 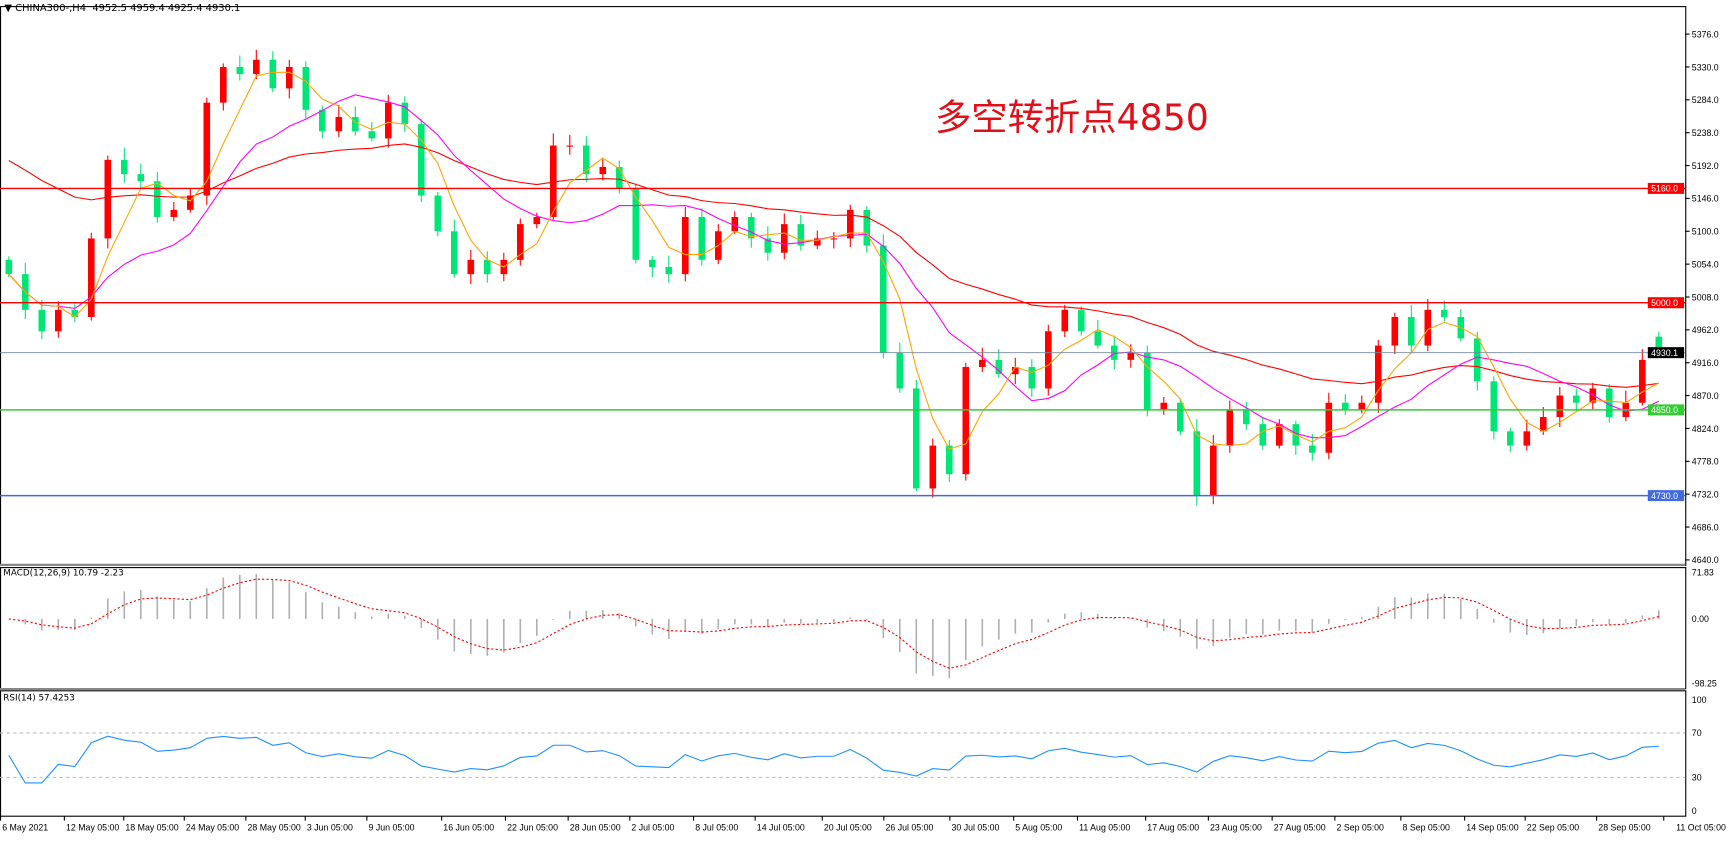 What do you see at coordinates (330, 828) in the screenshot?
I see `x-tick-label: 3 Jun 05:00` at bounding box center [330, 828].